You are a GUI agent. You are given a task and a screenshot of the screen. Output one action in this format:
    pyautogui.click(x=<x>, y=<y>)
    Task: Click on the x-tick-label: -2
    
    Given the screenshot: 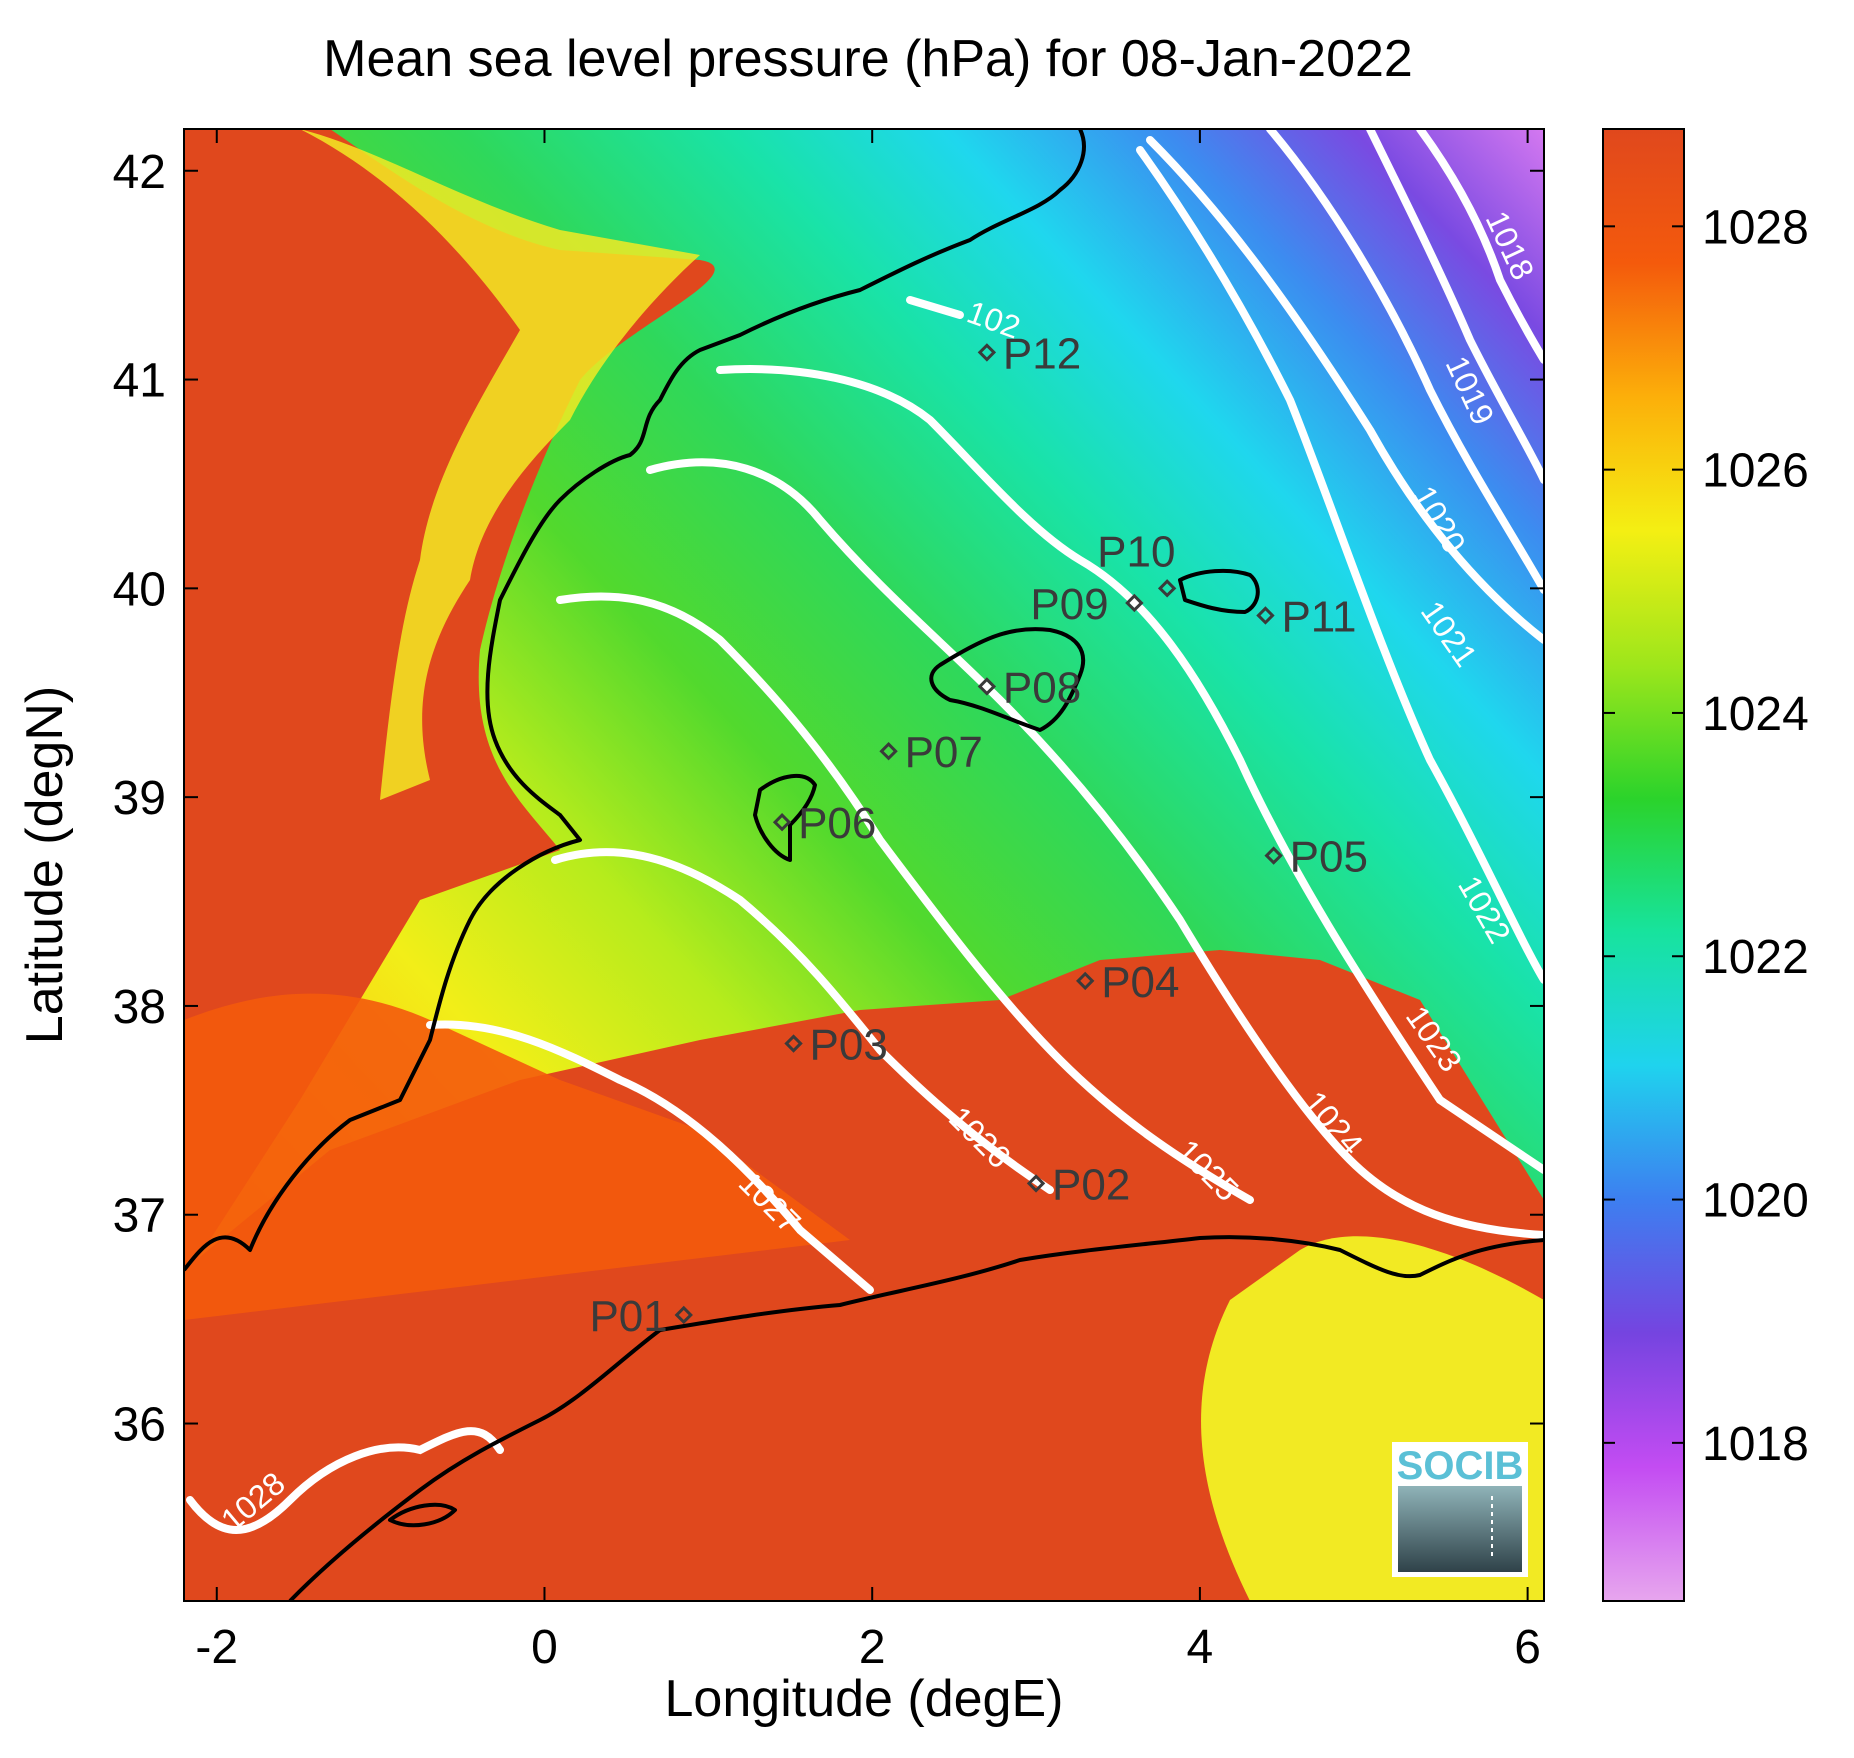 What is the action you would take?
    pyautogui.click(x=216, y=1647)
    